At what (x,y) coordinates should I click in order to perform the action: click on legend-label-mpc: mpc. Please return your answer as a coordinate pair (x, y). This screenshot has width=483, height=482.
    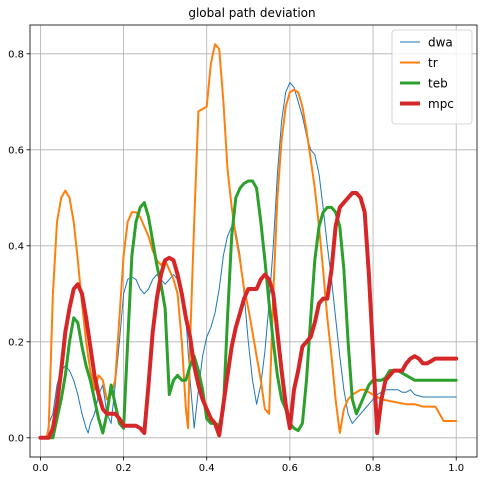
    Looking at the image, I should click on (441, 104).